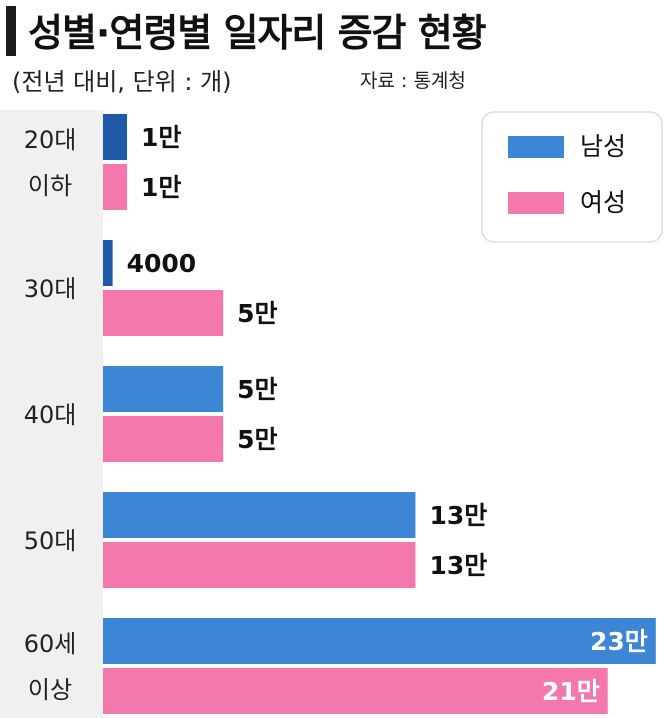 The height and width of the screenshot is (718, 666). I want to click on legend-swatch-male, so click(536, 147).